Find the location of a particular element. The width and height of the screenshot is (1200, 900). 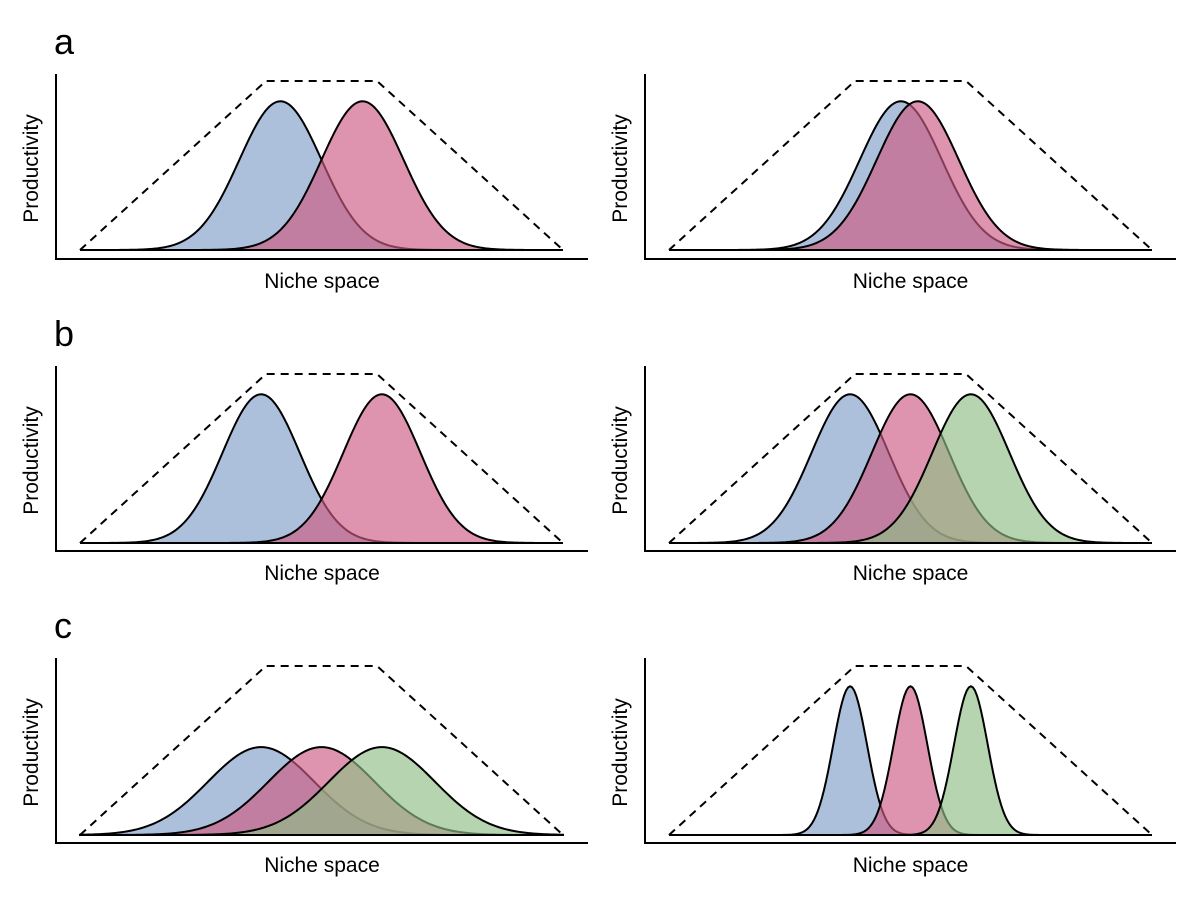

species-green-curve-c-left is located at coordinates (322, 791).